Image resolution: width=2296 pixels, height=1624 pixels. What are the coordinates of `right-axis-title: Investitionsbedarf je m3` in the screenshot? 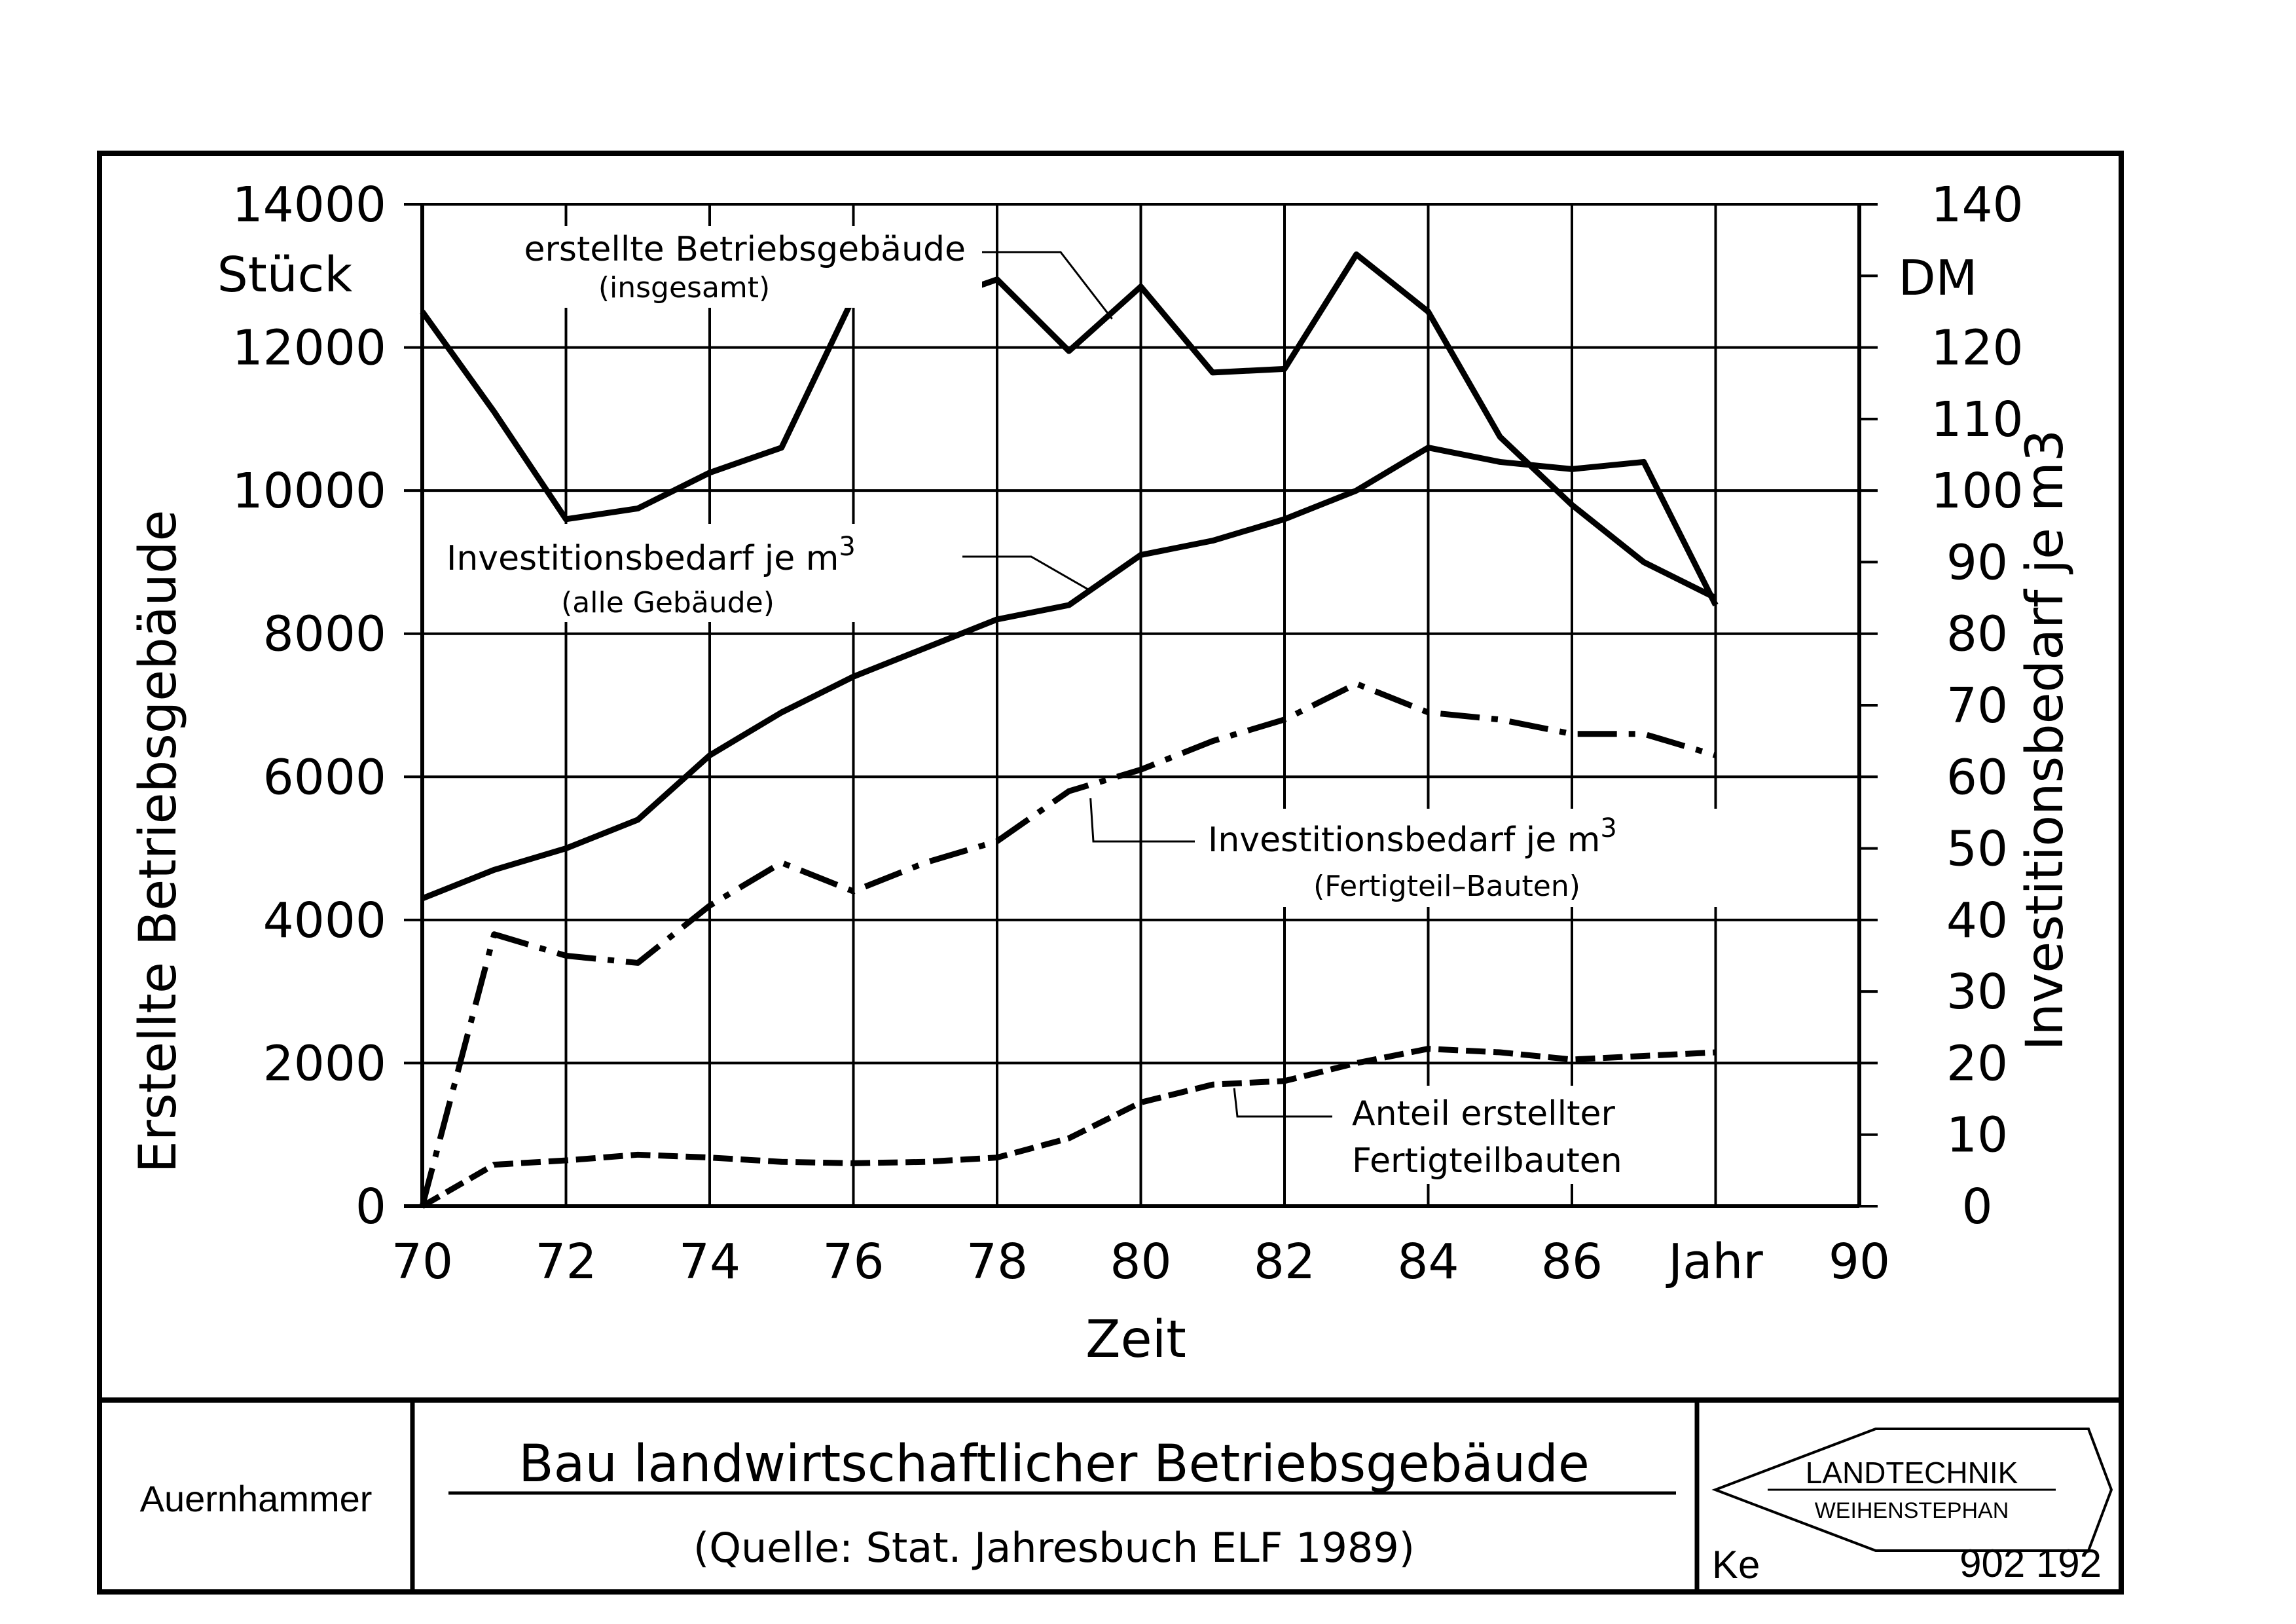 It's located at (2045, 740).